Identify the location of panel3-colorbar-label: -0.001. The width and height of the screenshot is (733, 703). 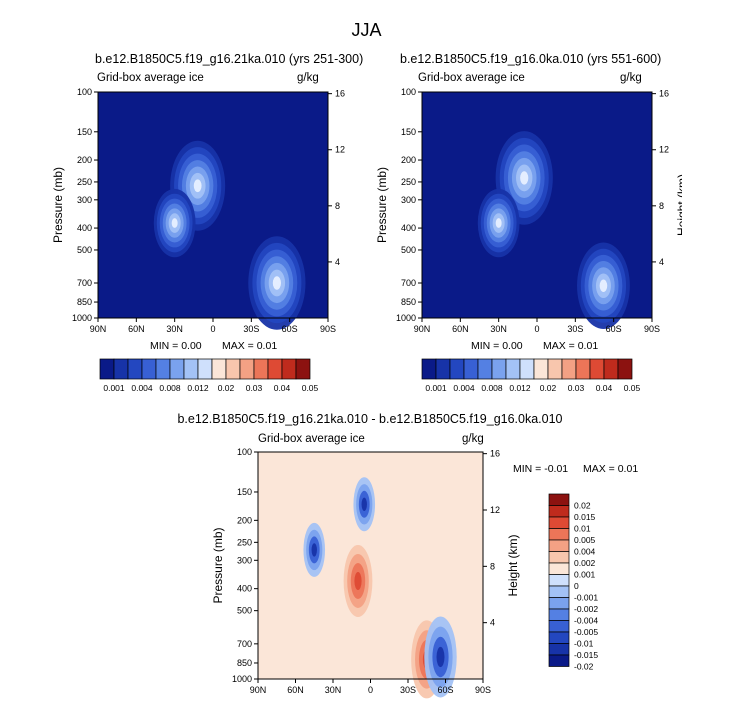
(586, 598).